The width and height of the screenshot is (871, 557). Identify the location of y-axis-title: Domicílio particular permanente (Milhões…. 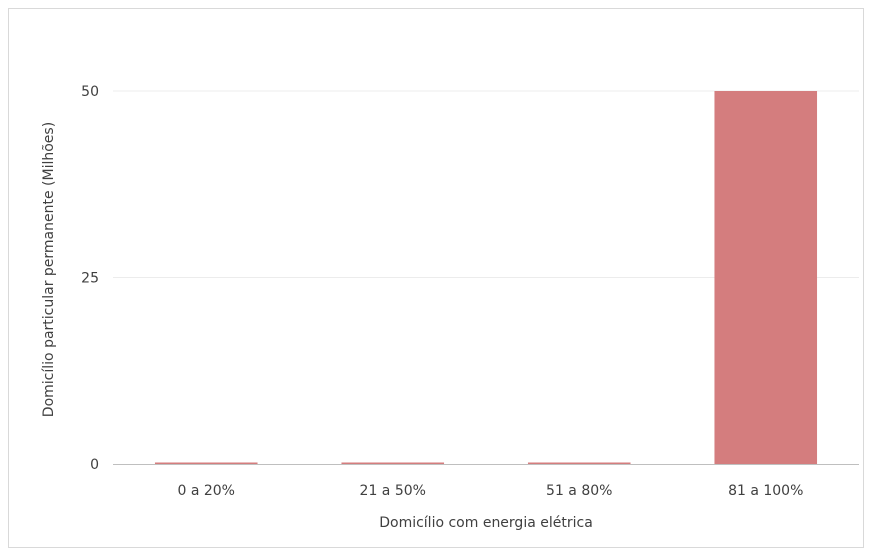
(49, 269).